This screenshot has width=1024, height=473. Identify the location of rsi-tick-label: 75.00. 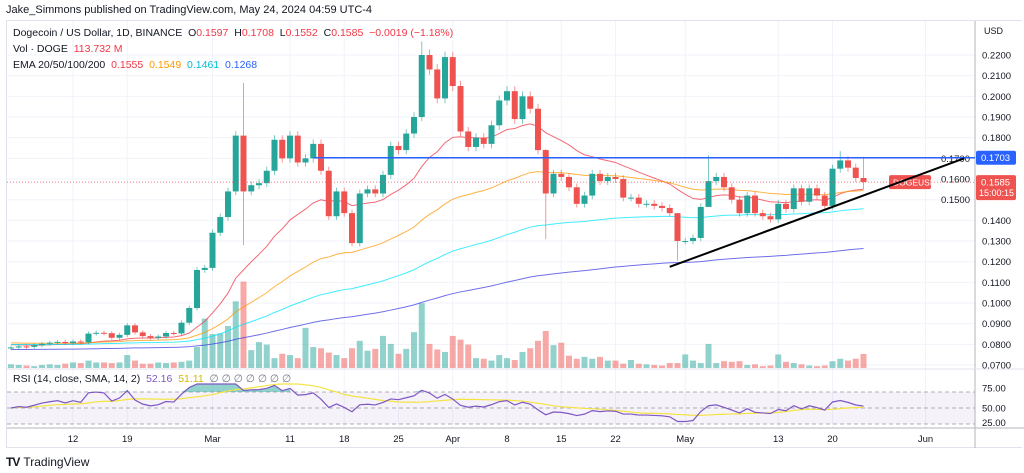
(994, 389).